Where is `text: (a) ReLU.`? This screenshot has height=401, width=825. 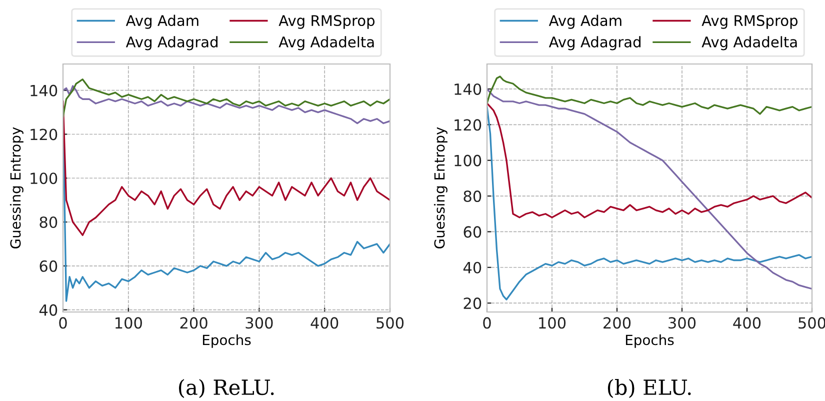
text: (a) ReLU. is located at coordinates (226, 388).